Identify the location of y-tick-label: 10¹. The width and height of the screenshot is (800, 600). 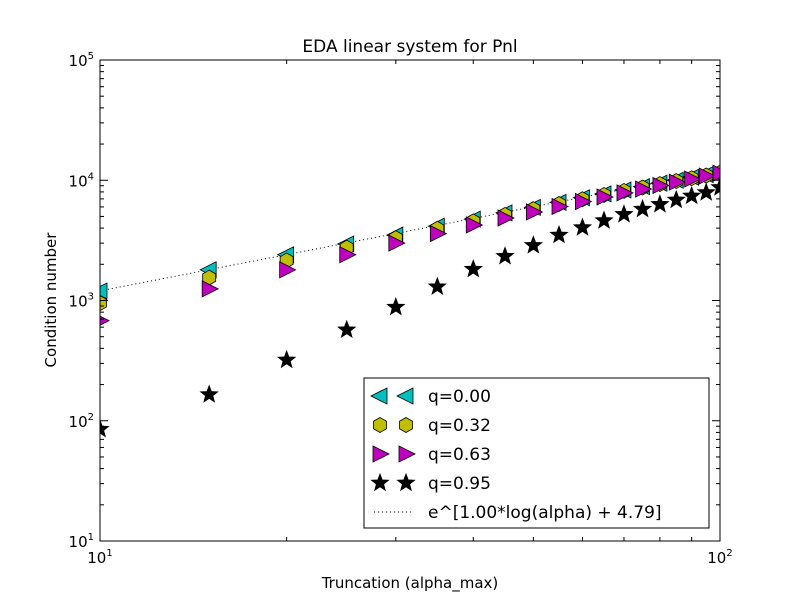
(81, 541).